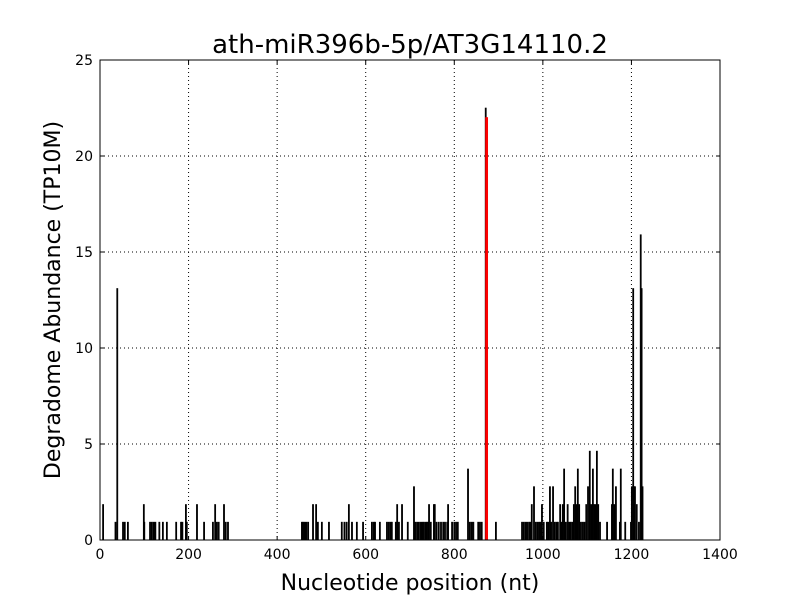 The height and width of the screenshot is (604, 800). Describe the element at coordinates (53, 300) in the screenshot. I see `y-axis-label: Degradome Abundance (TP10M)` at that location.